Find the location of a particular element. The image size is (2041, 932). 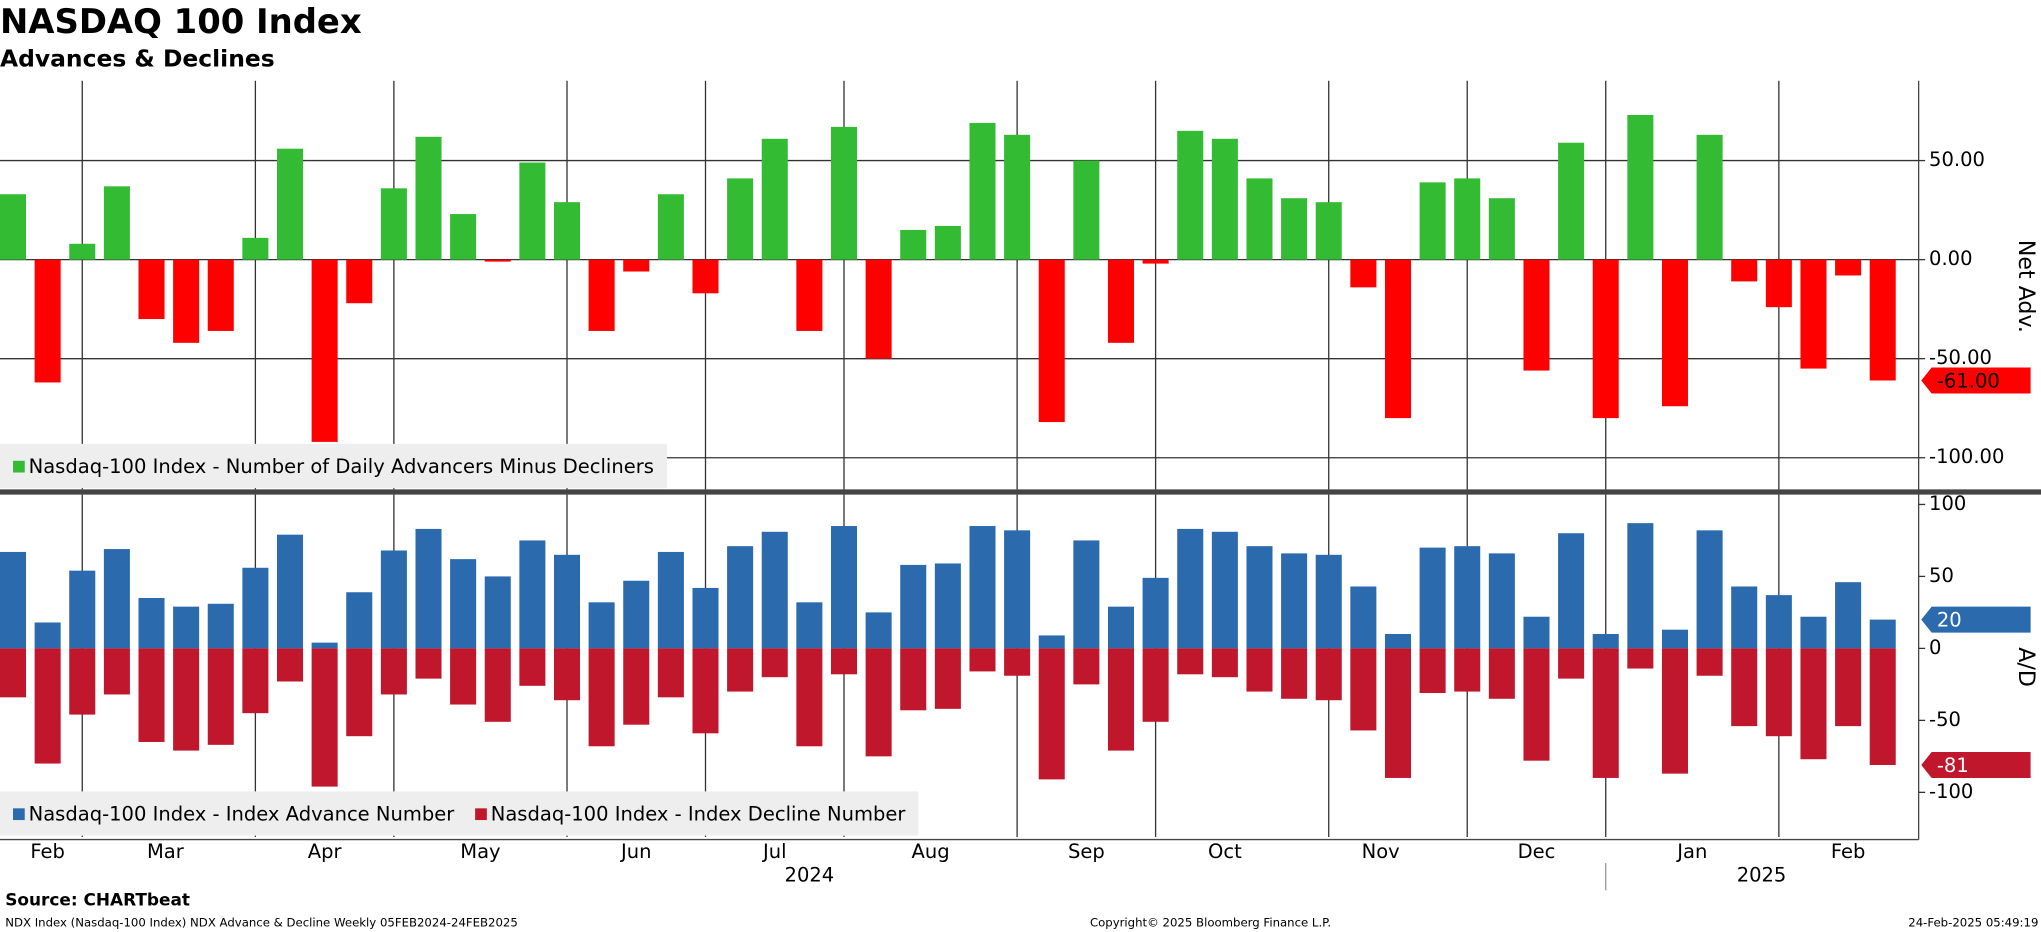

x-tick-label: May is located at coordinates (480, 851).